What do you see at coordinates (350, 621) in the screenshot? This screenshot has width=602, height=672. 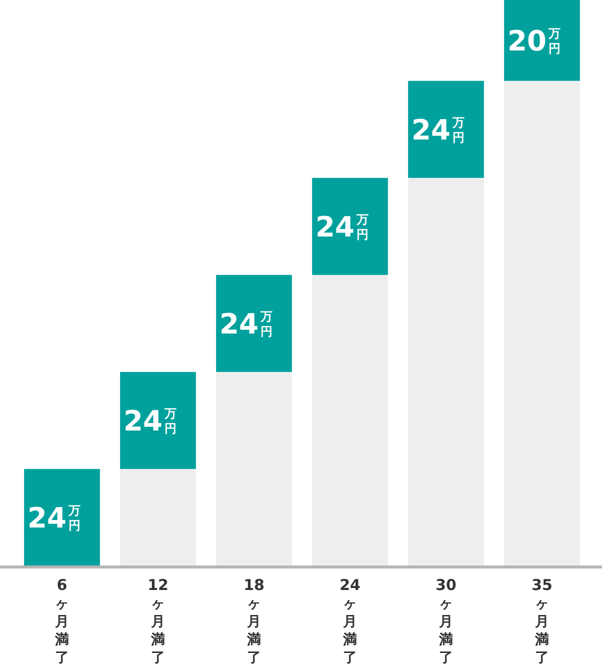 I see `x-tick-label: 24ヶ月満了` at bounding box center [350, 621].